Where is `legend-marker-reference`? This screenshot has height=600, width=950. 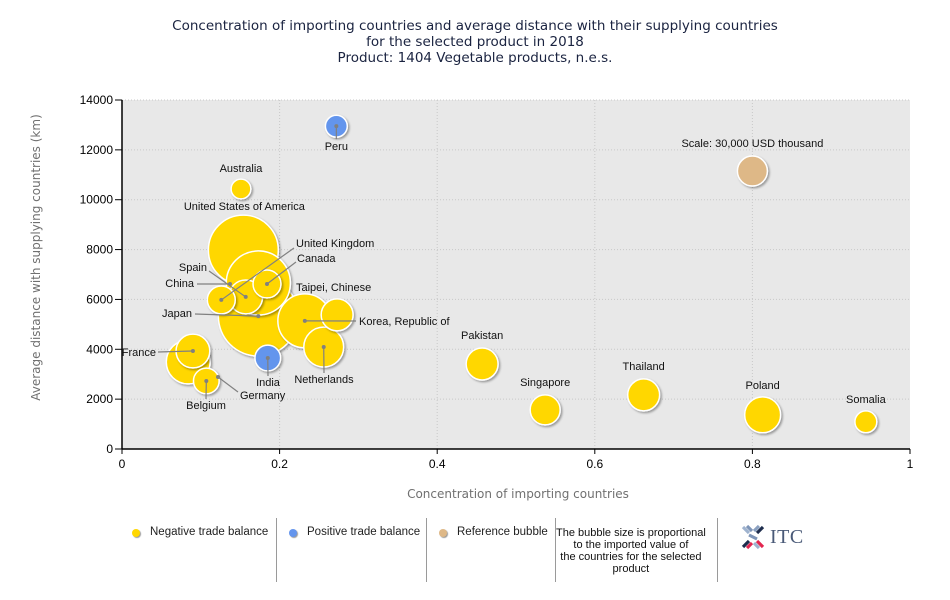
legend-marker-reference is located at coordinates (443, 533).